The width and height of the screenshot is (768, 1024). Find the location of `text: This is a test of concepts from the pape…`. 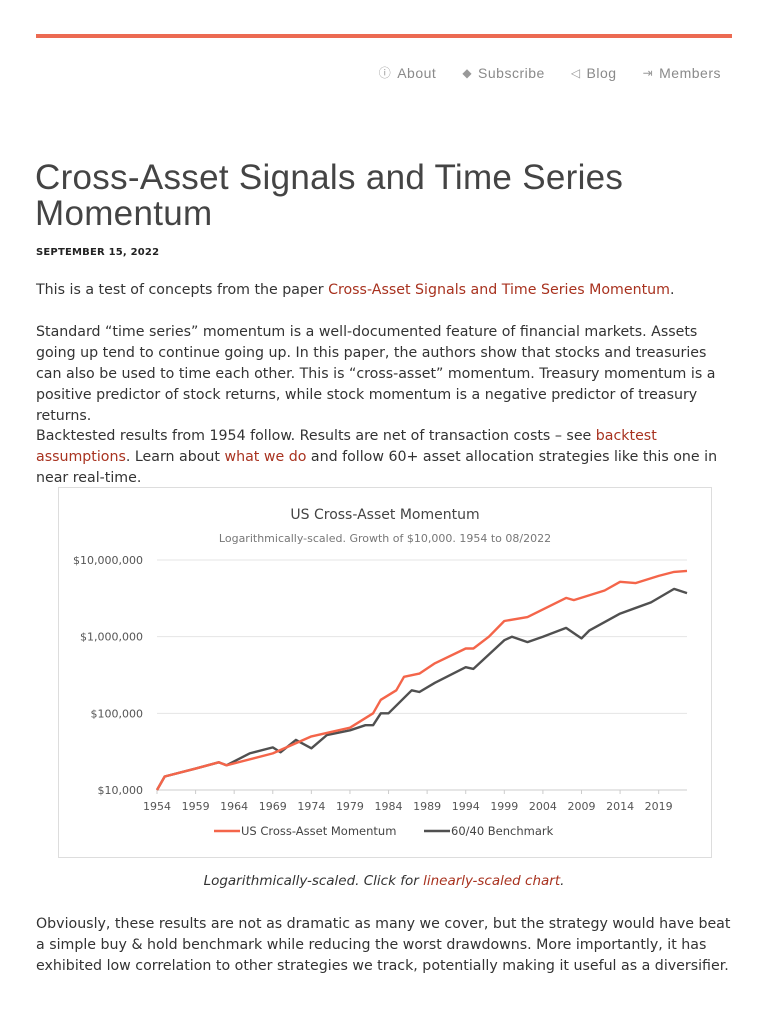

text: This is a test of concepts from the pape… is located at coordinates (182, 290).